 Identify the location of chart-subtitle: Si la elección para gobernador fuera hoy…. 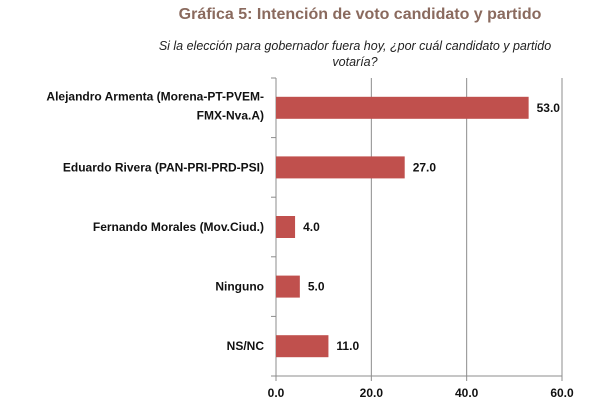
(355, 54).